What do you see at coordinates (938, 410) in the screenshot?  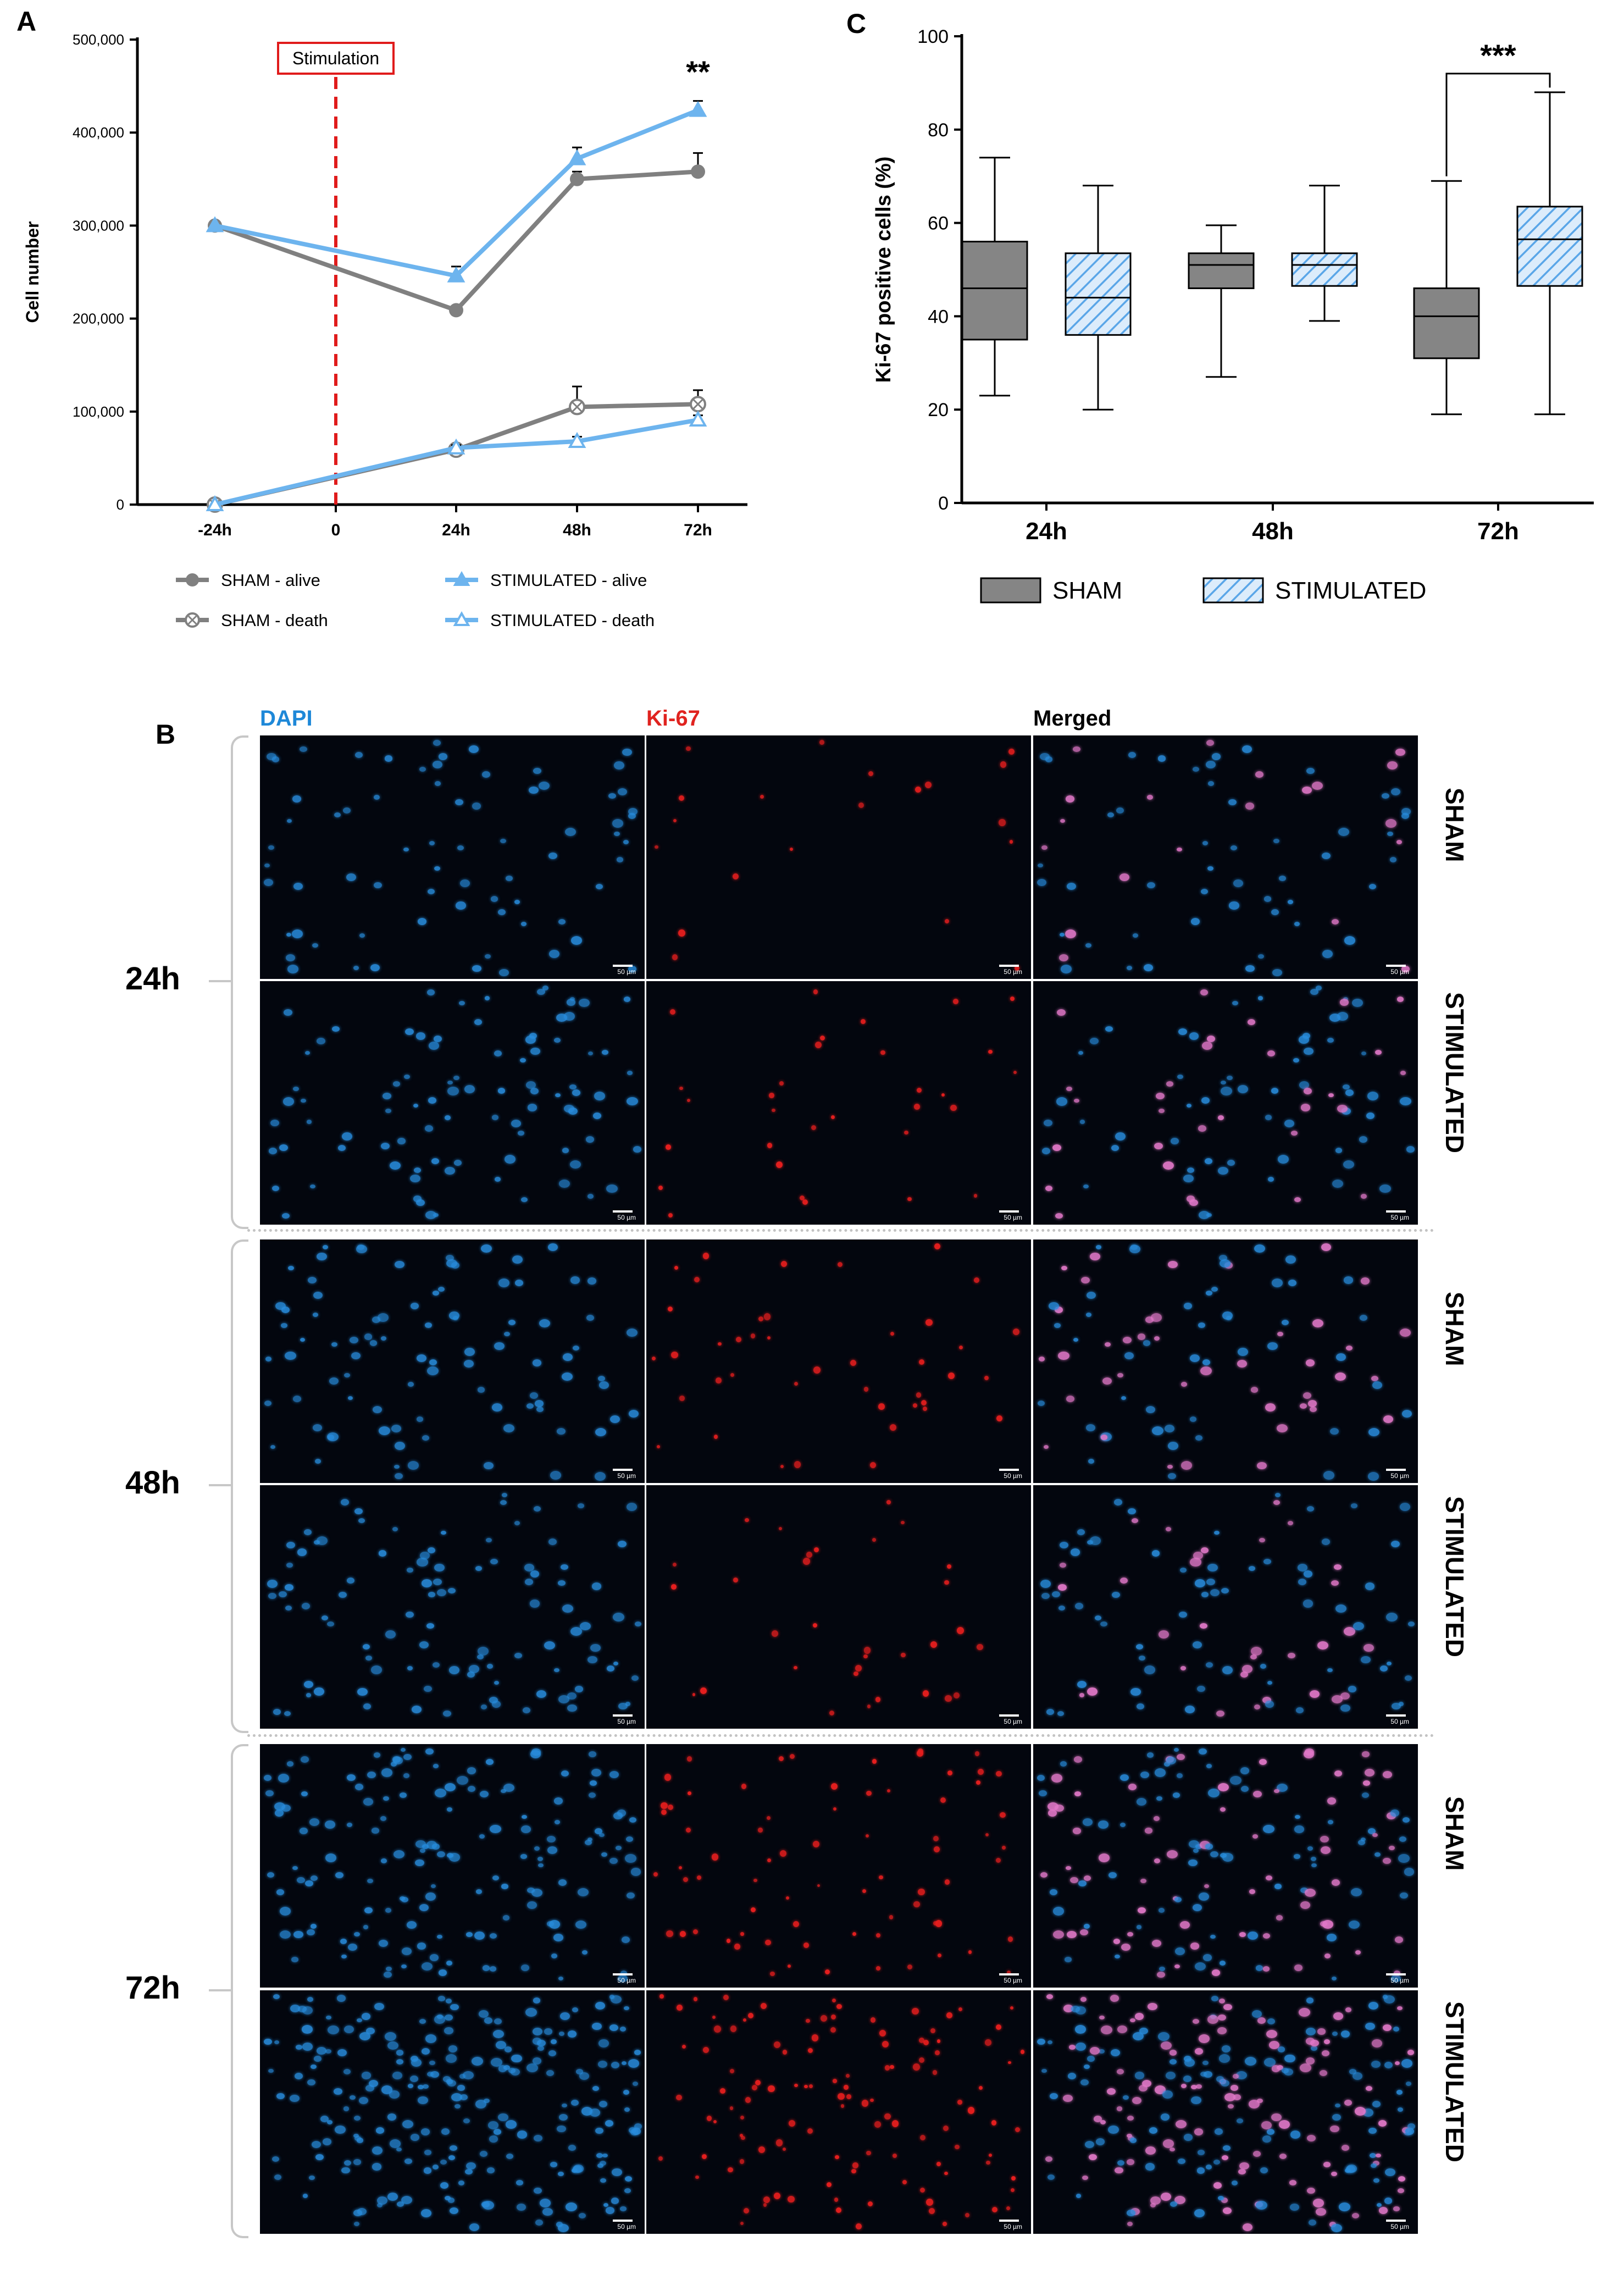 I see `y-tick-label: 20` at bounding box center [938, 410].